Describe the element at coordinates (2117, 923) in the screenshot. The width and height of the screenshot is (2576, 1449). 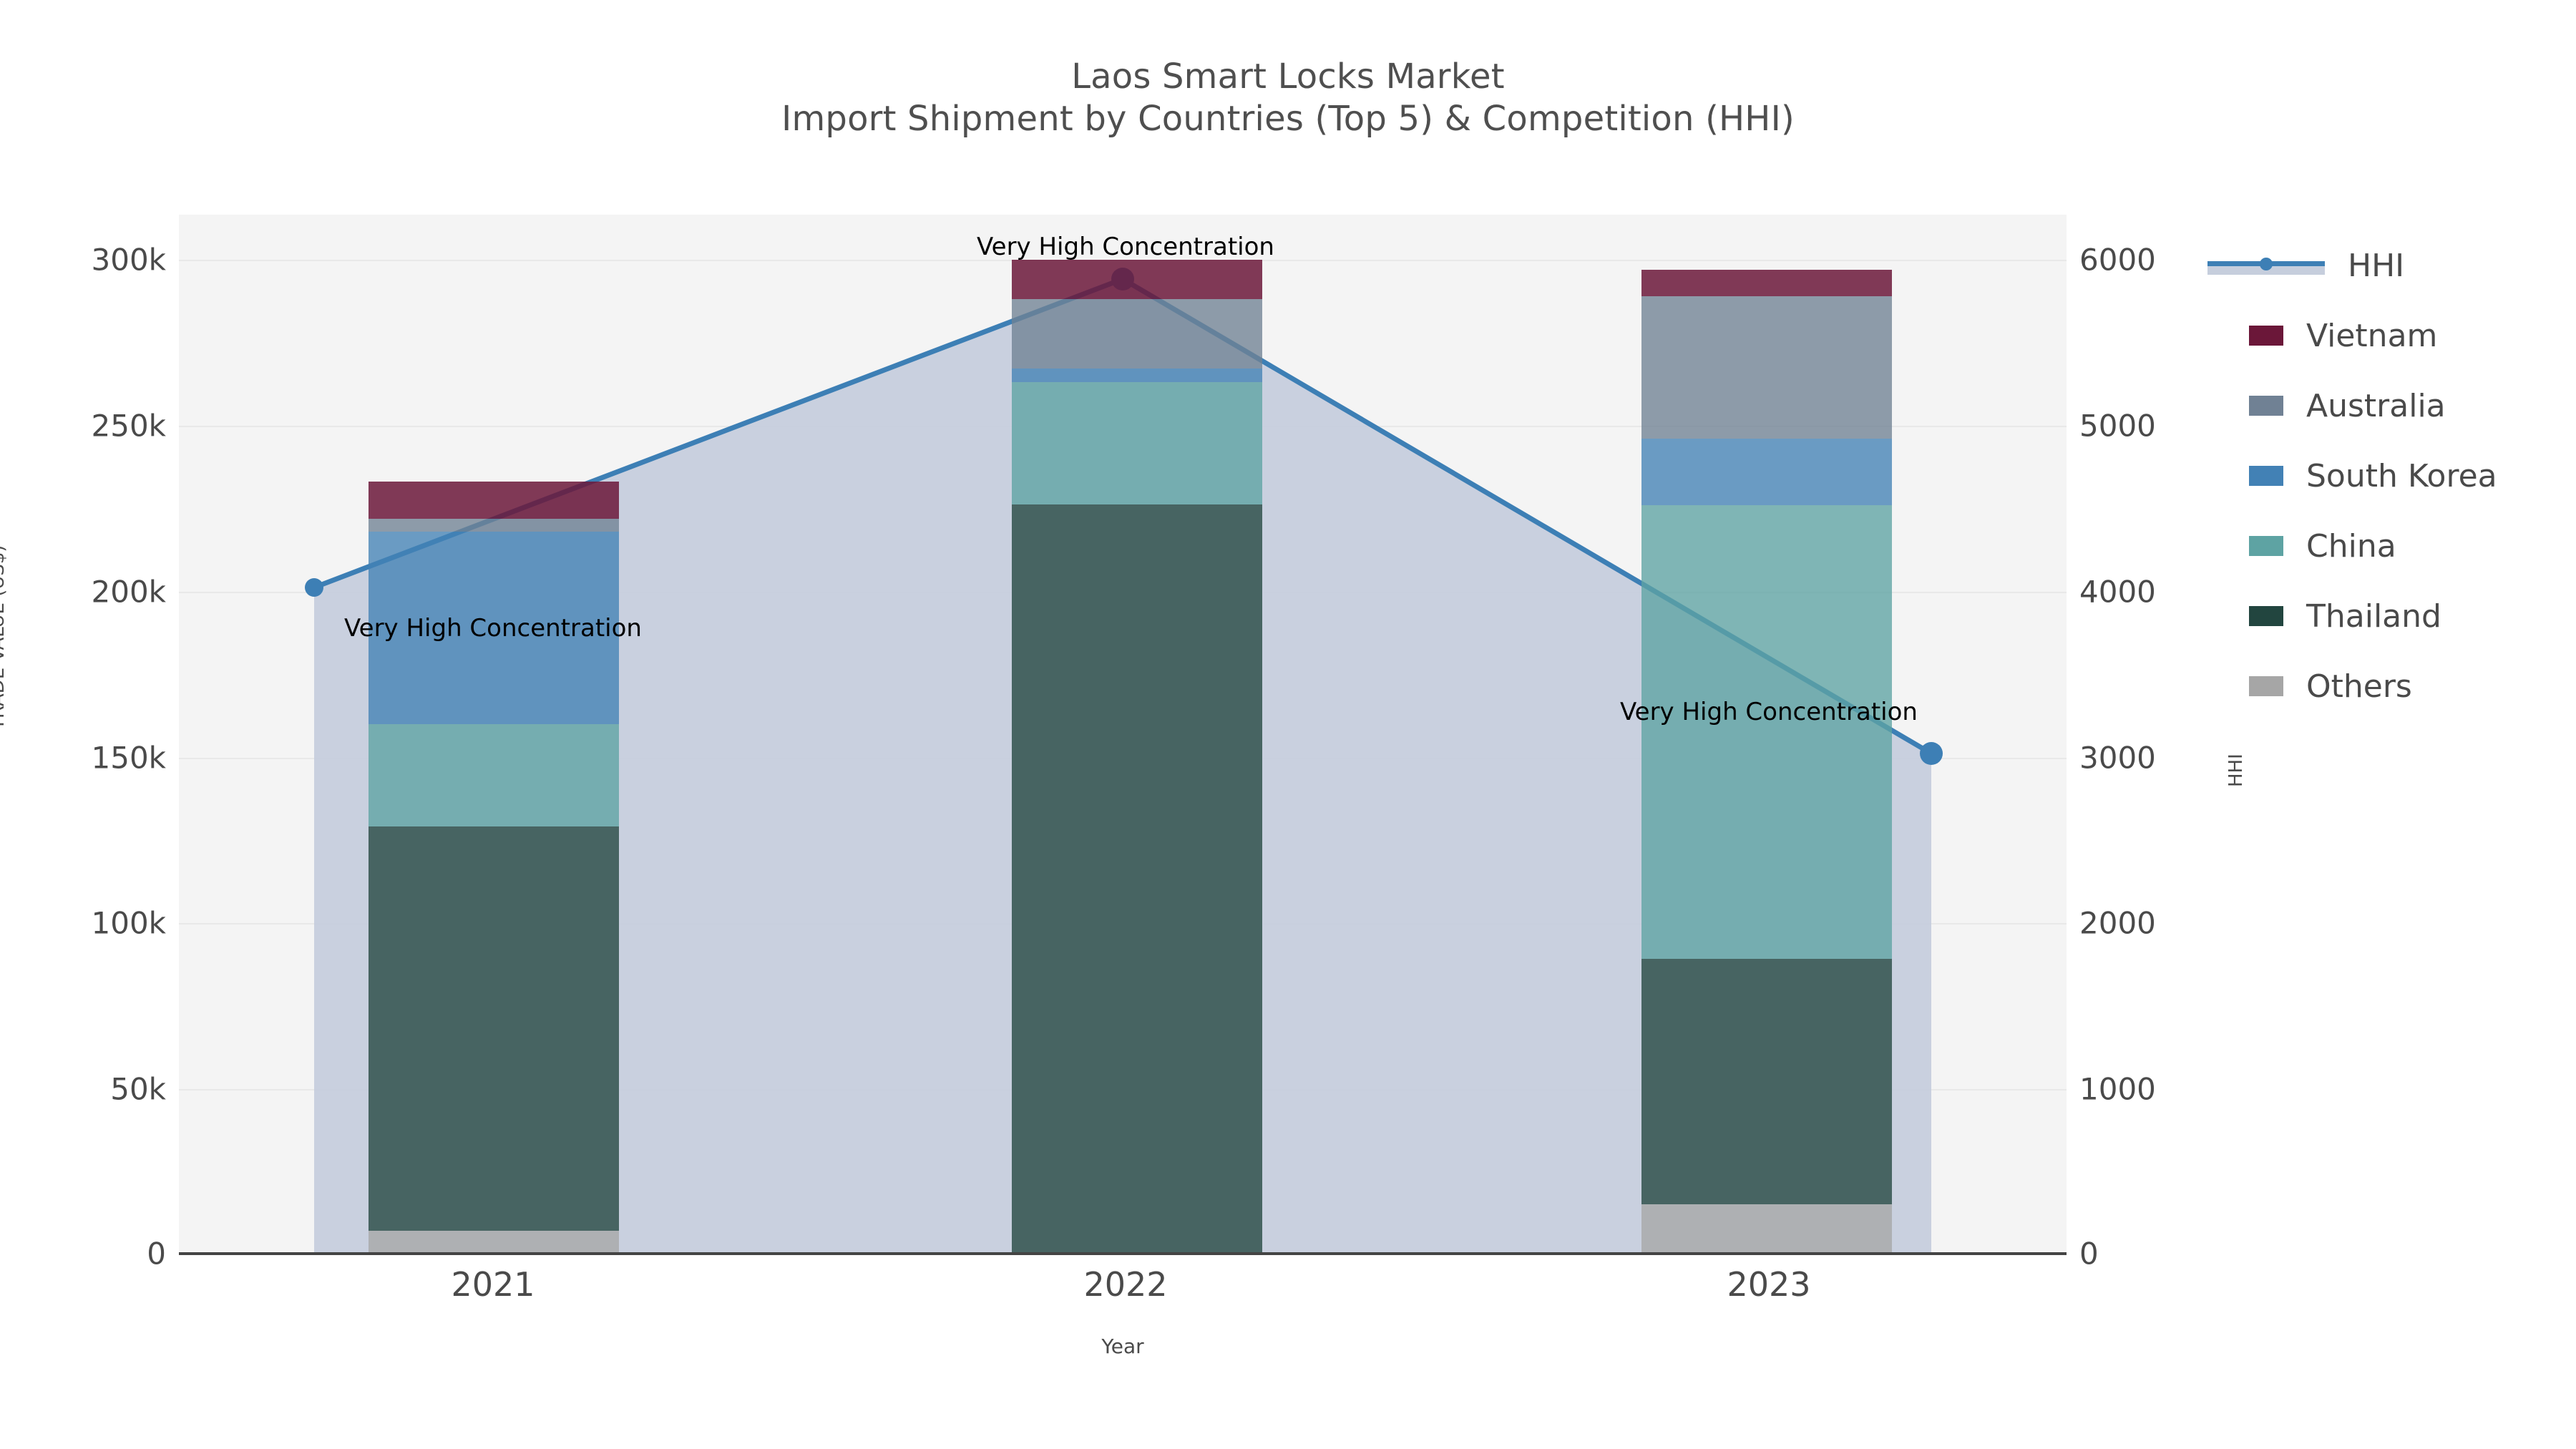
I see `y-tick-right: 2000` at that location.